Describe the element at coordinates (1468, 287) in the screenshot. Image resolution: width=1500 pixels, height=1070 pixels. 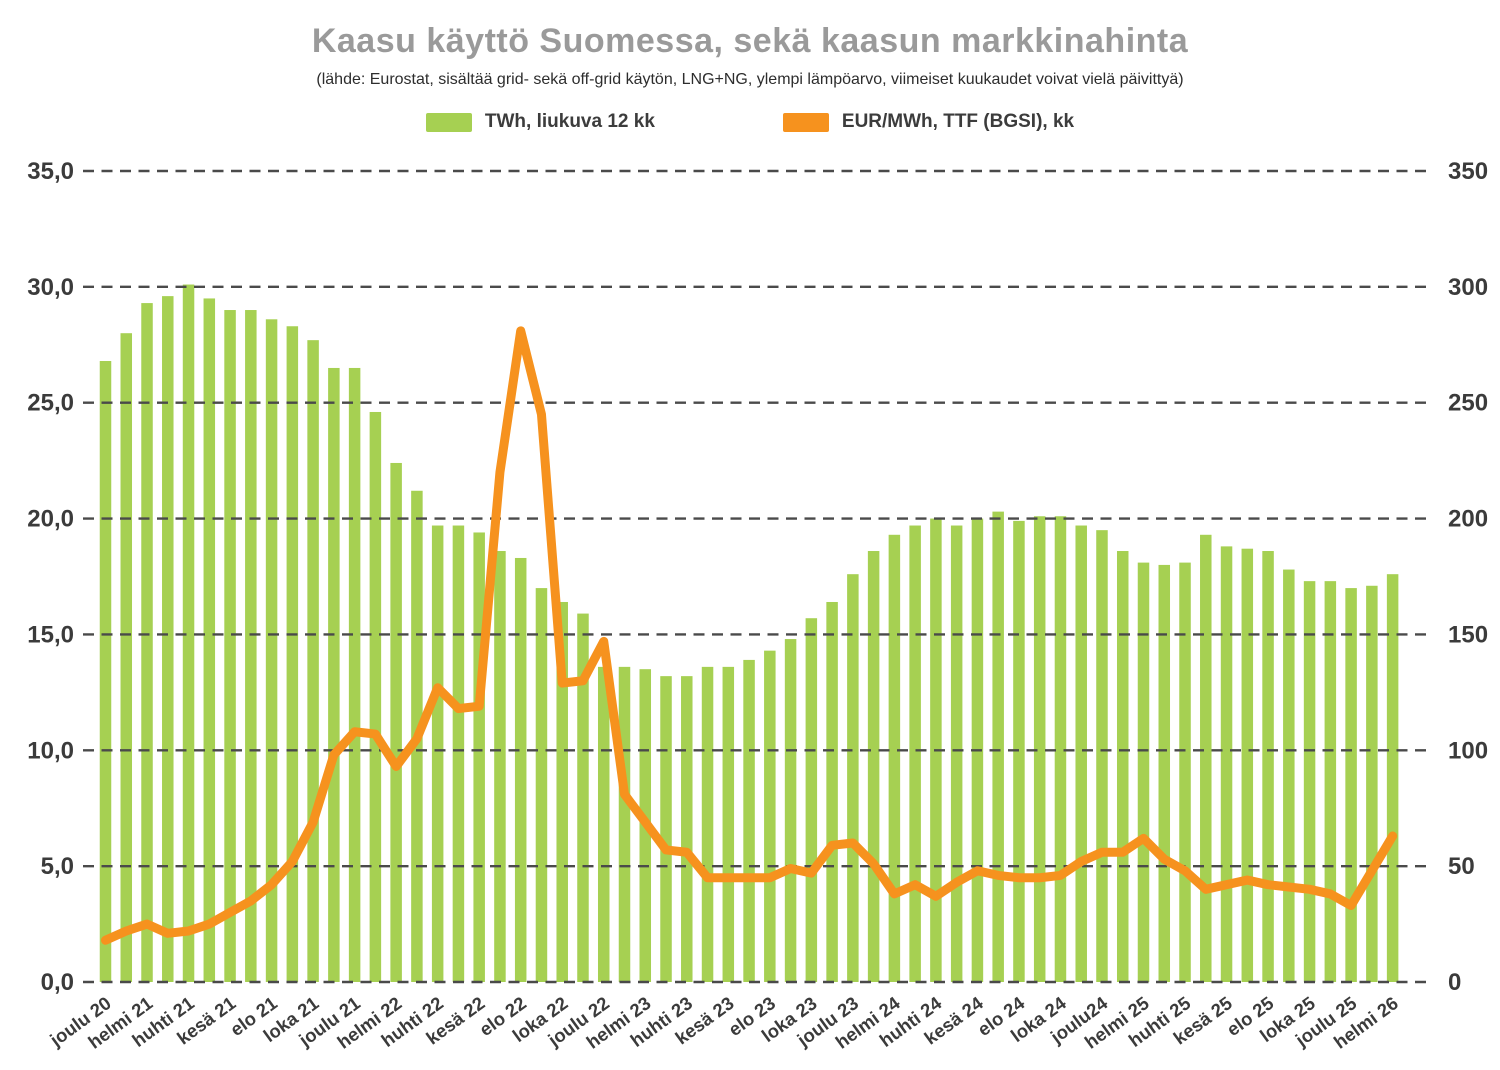
I see `y-axis-label-right: 300` at that location.